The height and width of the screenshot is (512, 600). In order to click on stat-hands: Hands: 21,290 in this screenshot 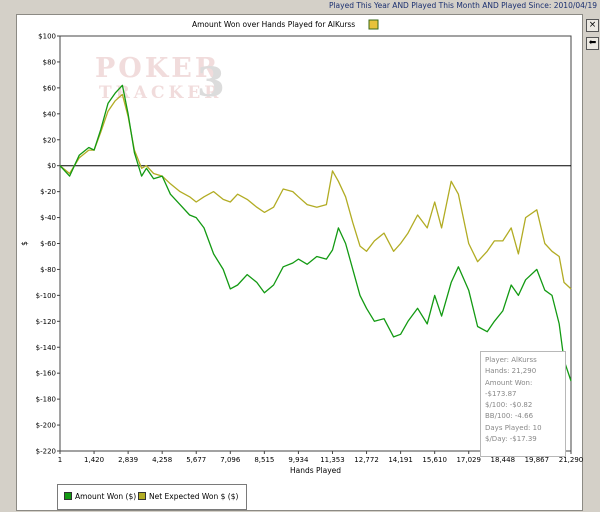, I will do `click(511, 371)`.